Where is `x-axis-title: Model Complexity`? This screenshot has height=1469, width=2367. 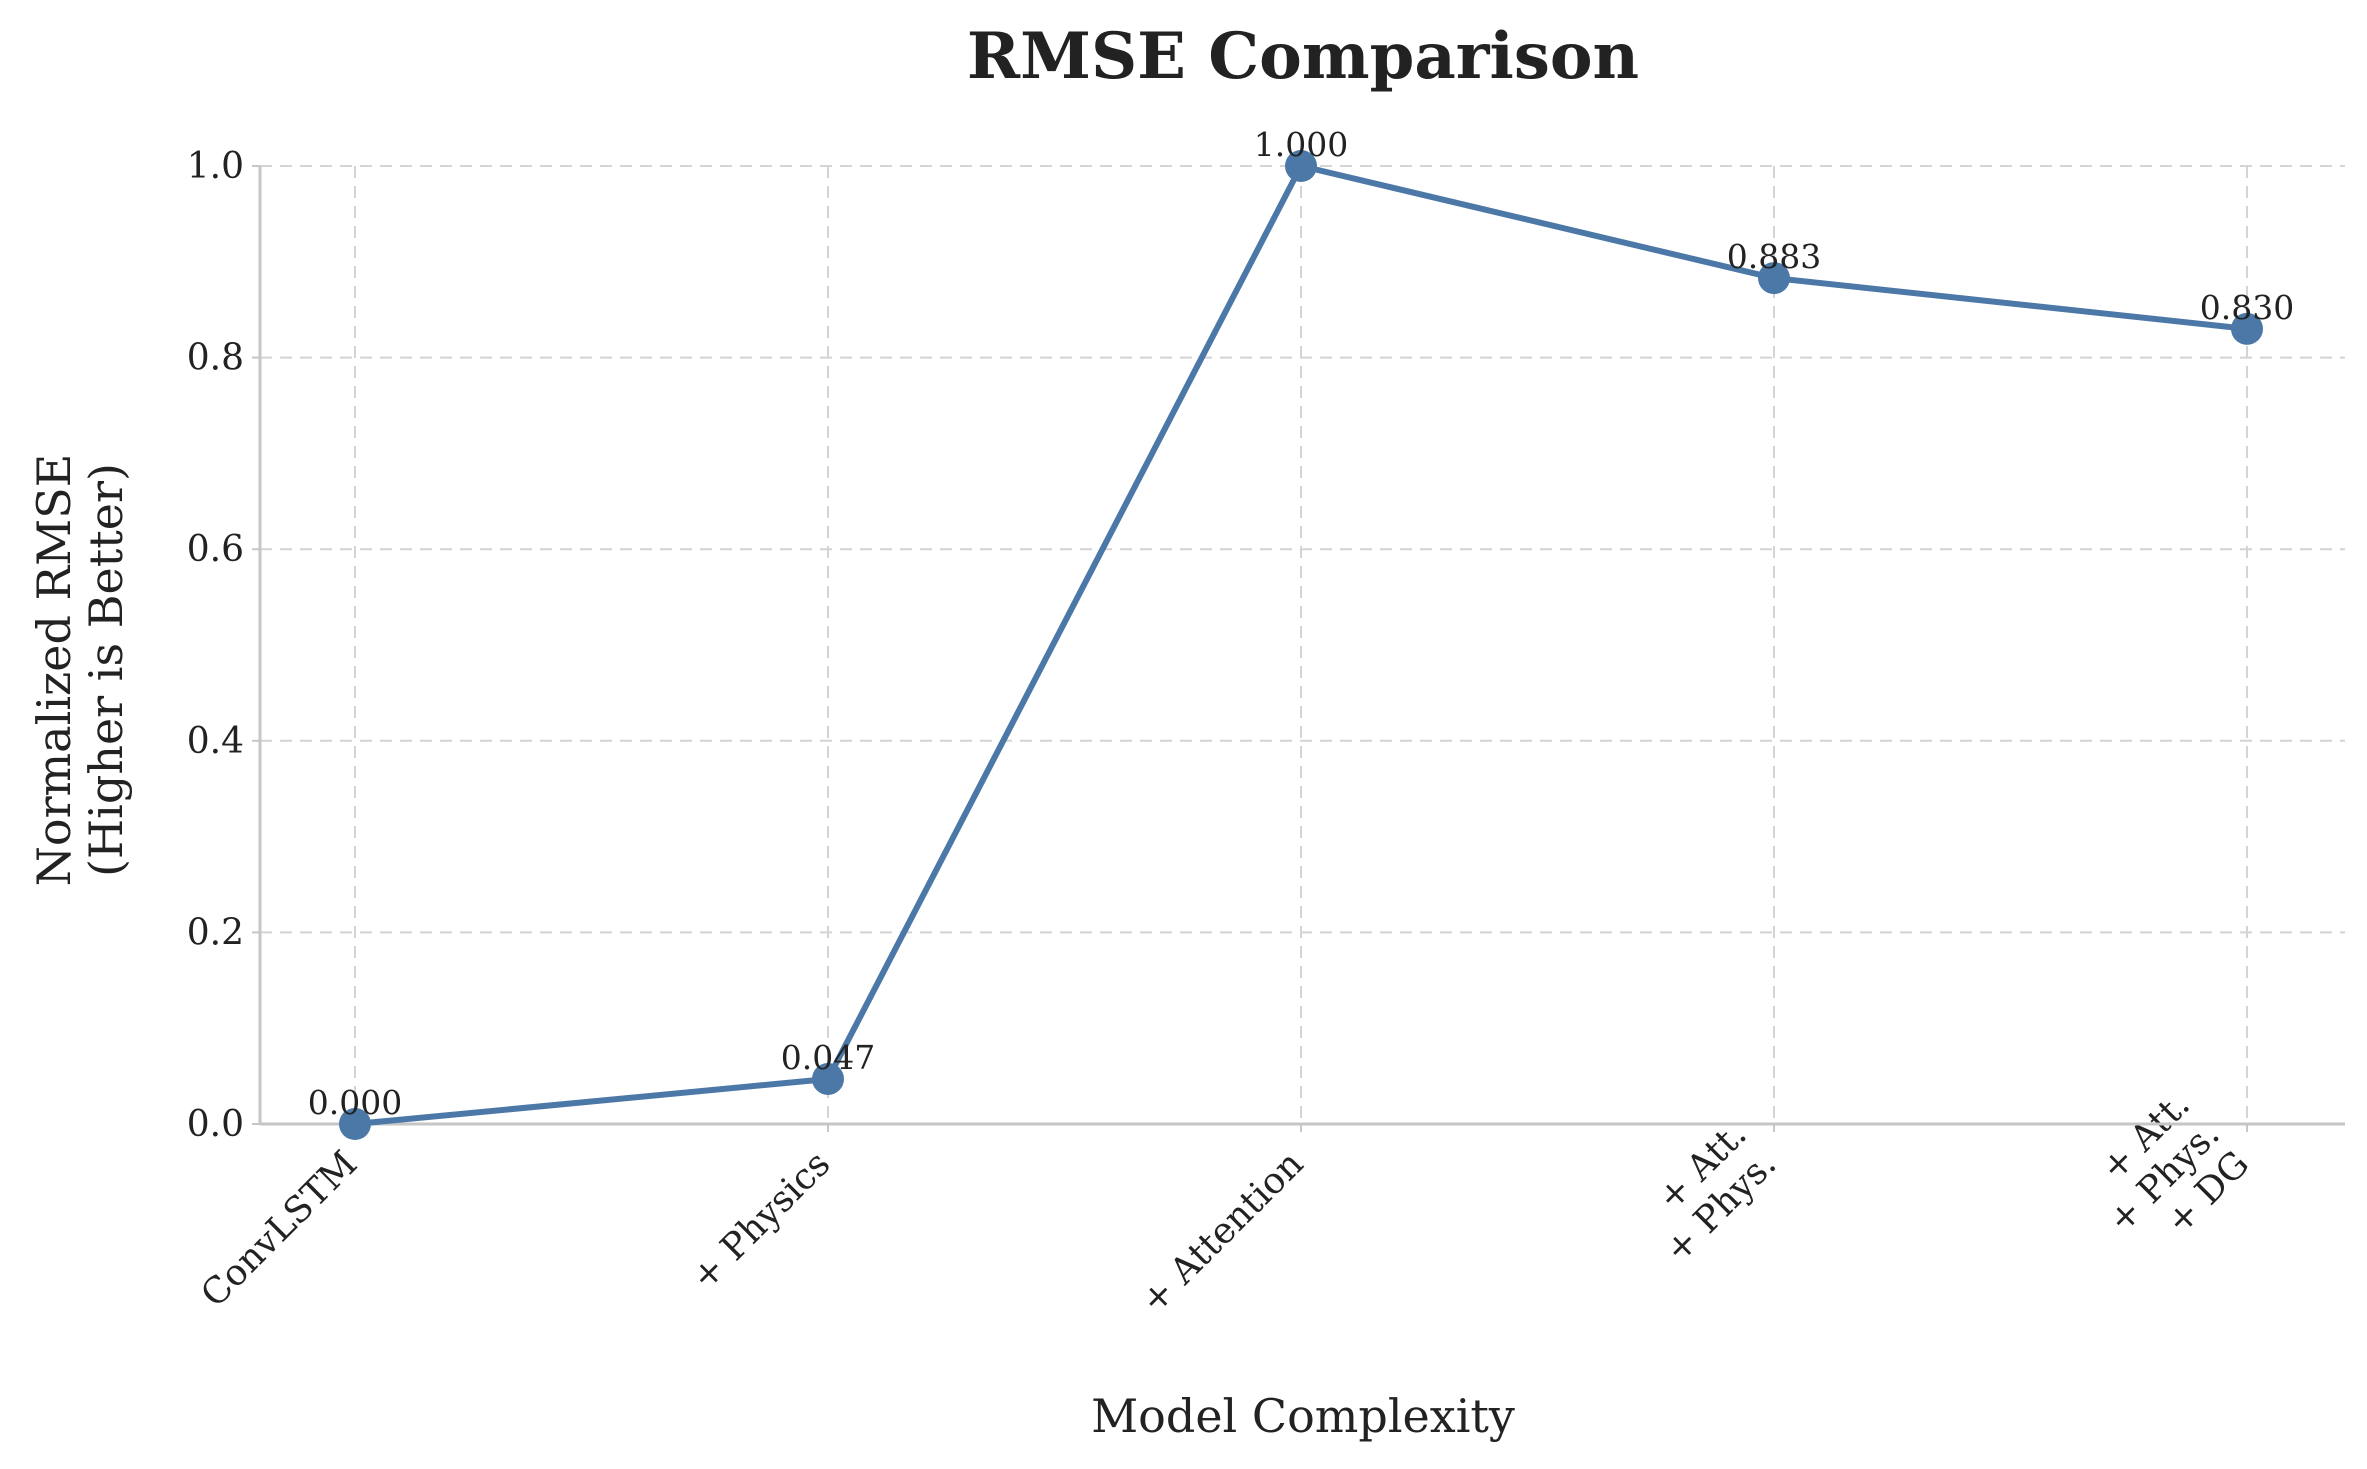
x-axis-title: Model Complexity is located at coordinates (1303, 1416).